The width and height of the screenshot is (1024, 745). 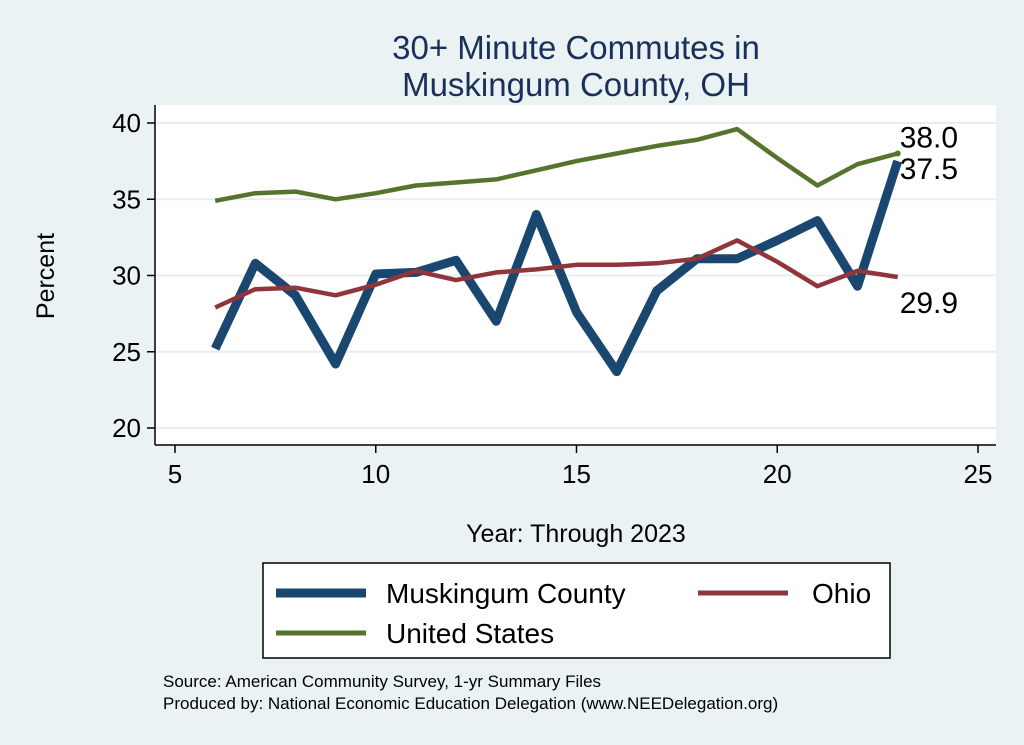 What do you see at coordinates (576, 84) in the screenshot?
I see `chart-title-line-2: Muskingum County, OH` at bounding box center [576, 84].